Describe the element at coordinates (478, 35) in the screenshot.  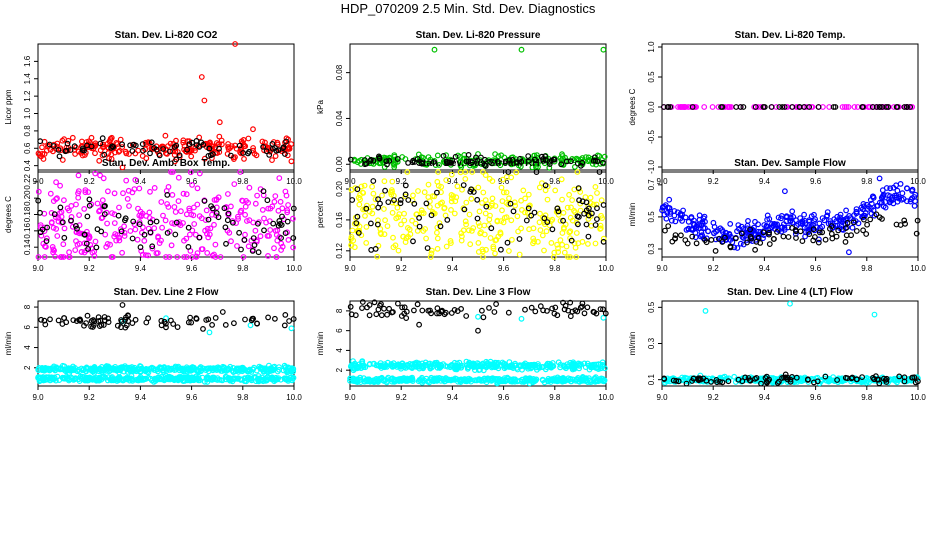
I see `panel-title: Stan. Dev. Li-820 Pressure` at that location.